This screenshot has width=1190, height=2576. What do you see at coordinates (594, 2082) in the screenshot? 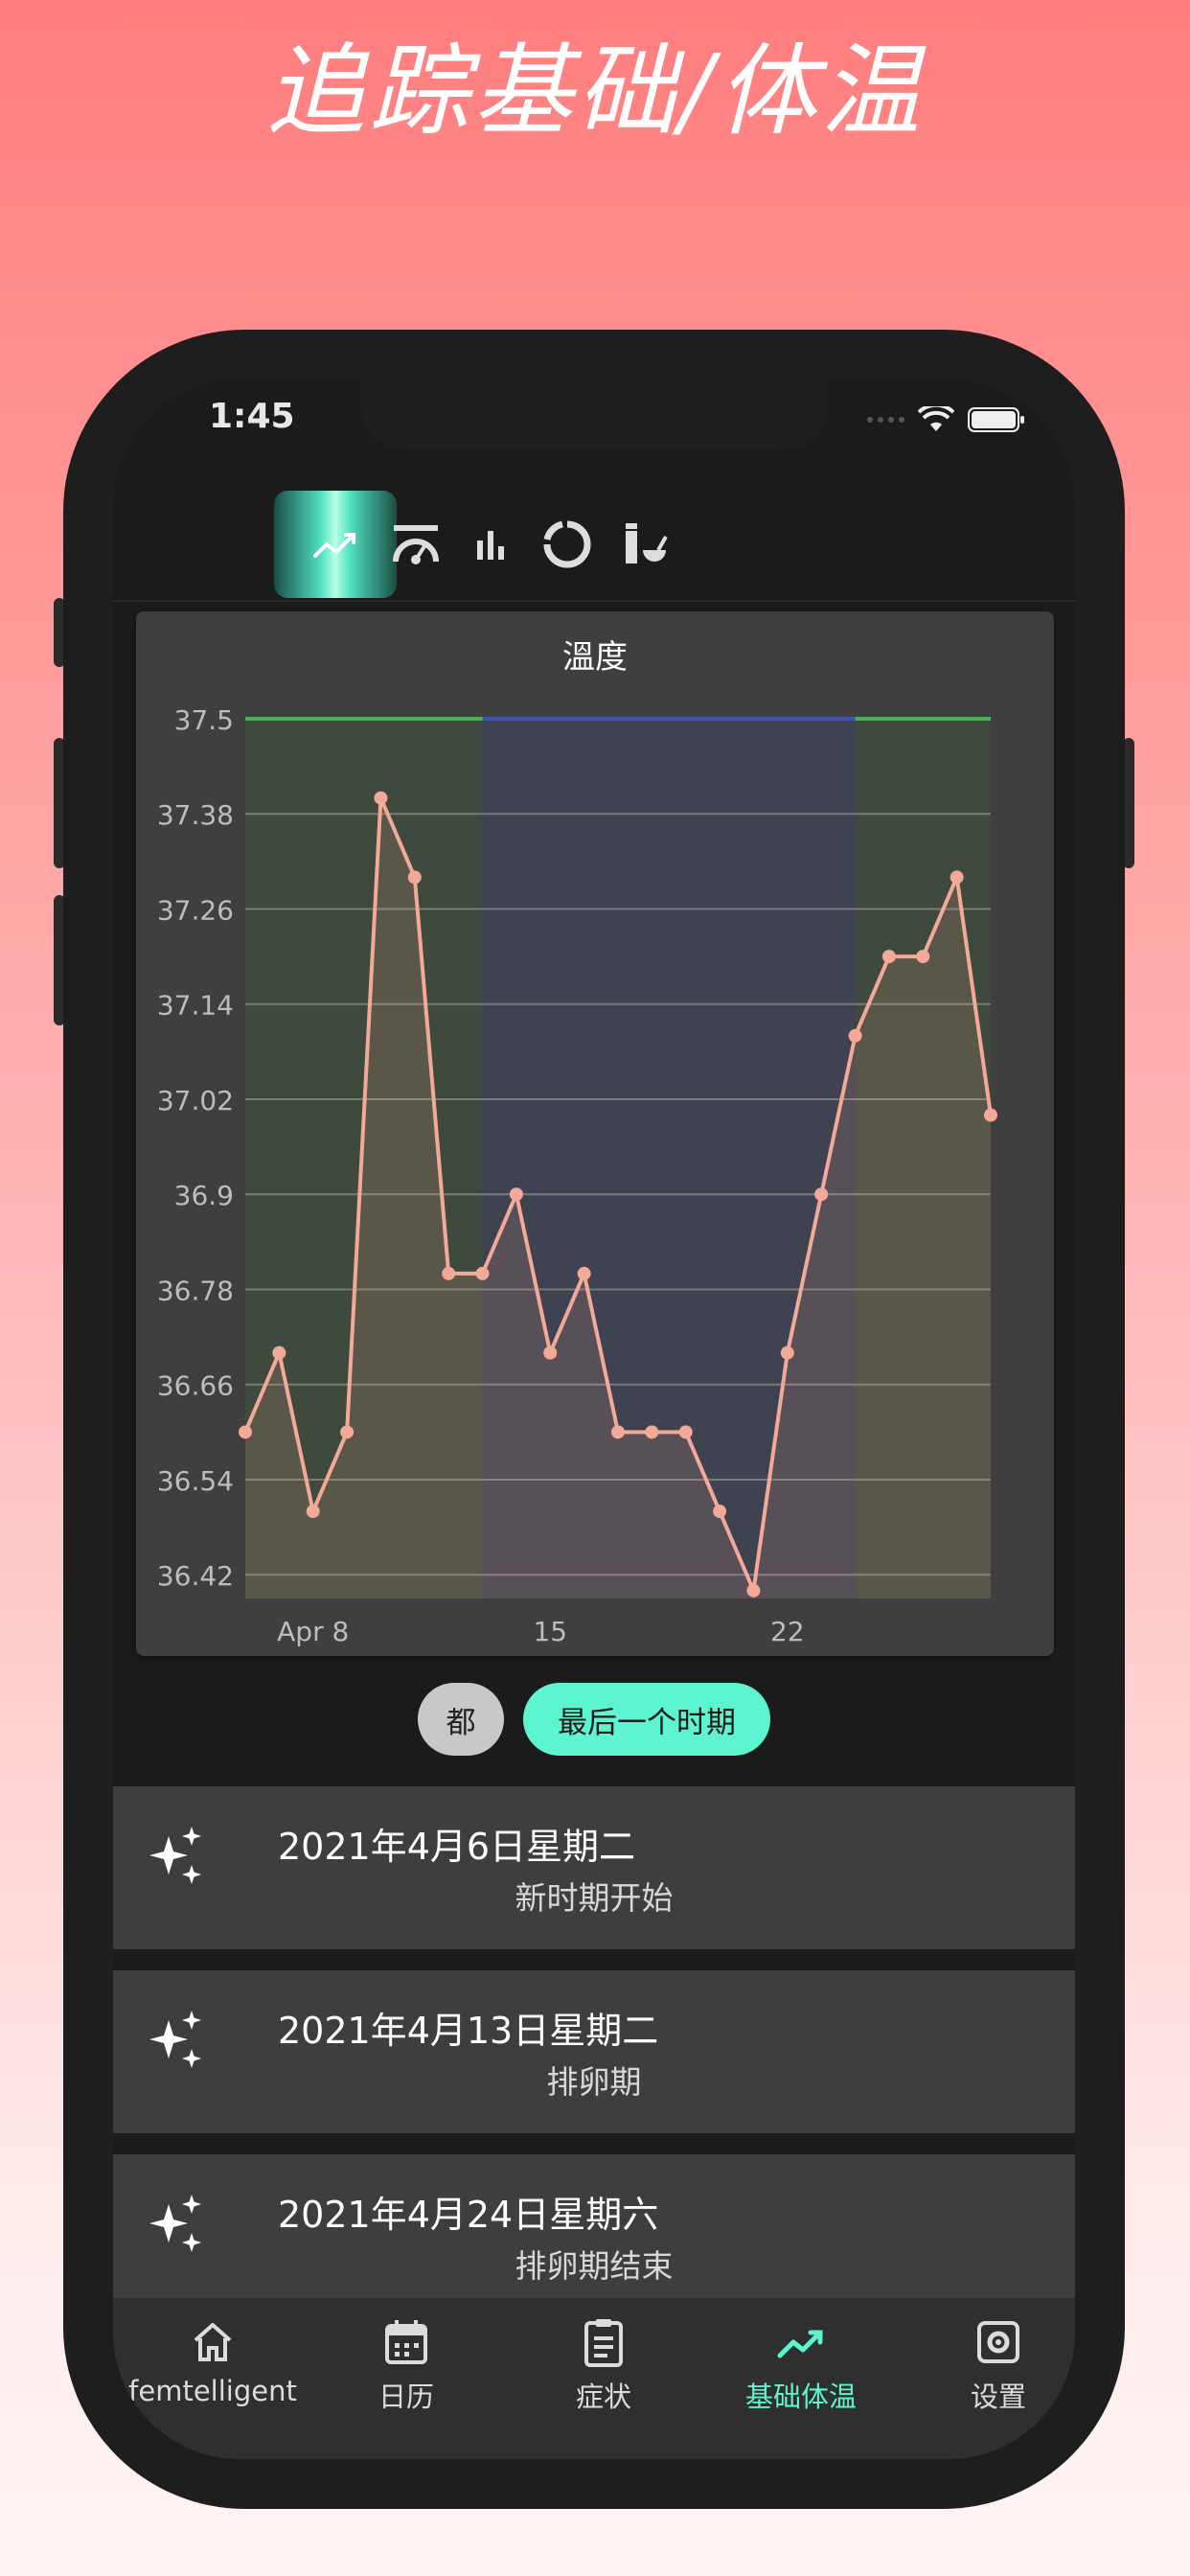
I see `event-description: 排卵期` at bounding box center [594, 2082].